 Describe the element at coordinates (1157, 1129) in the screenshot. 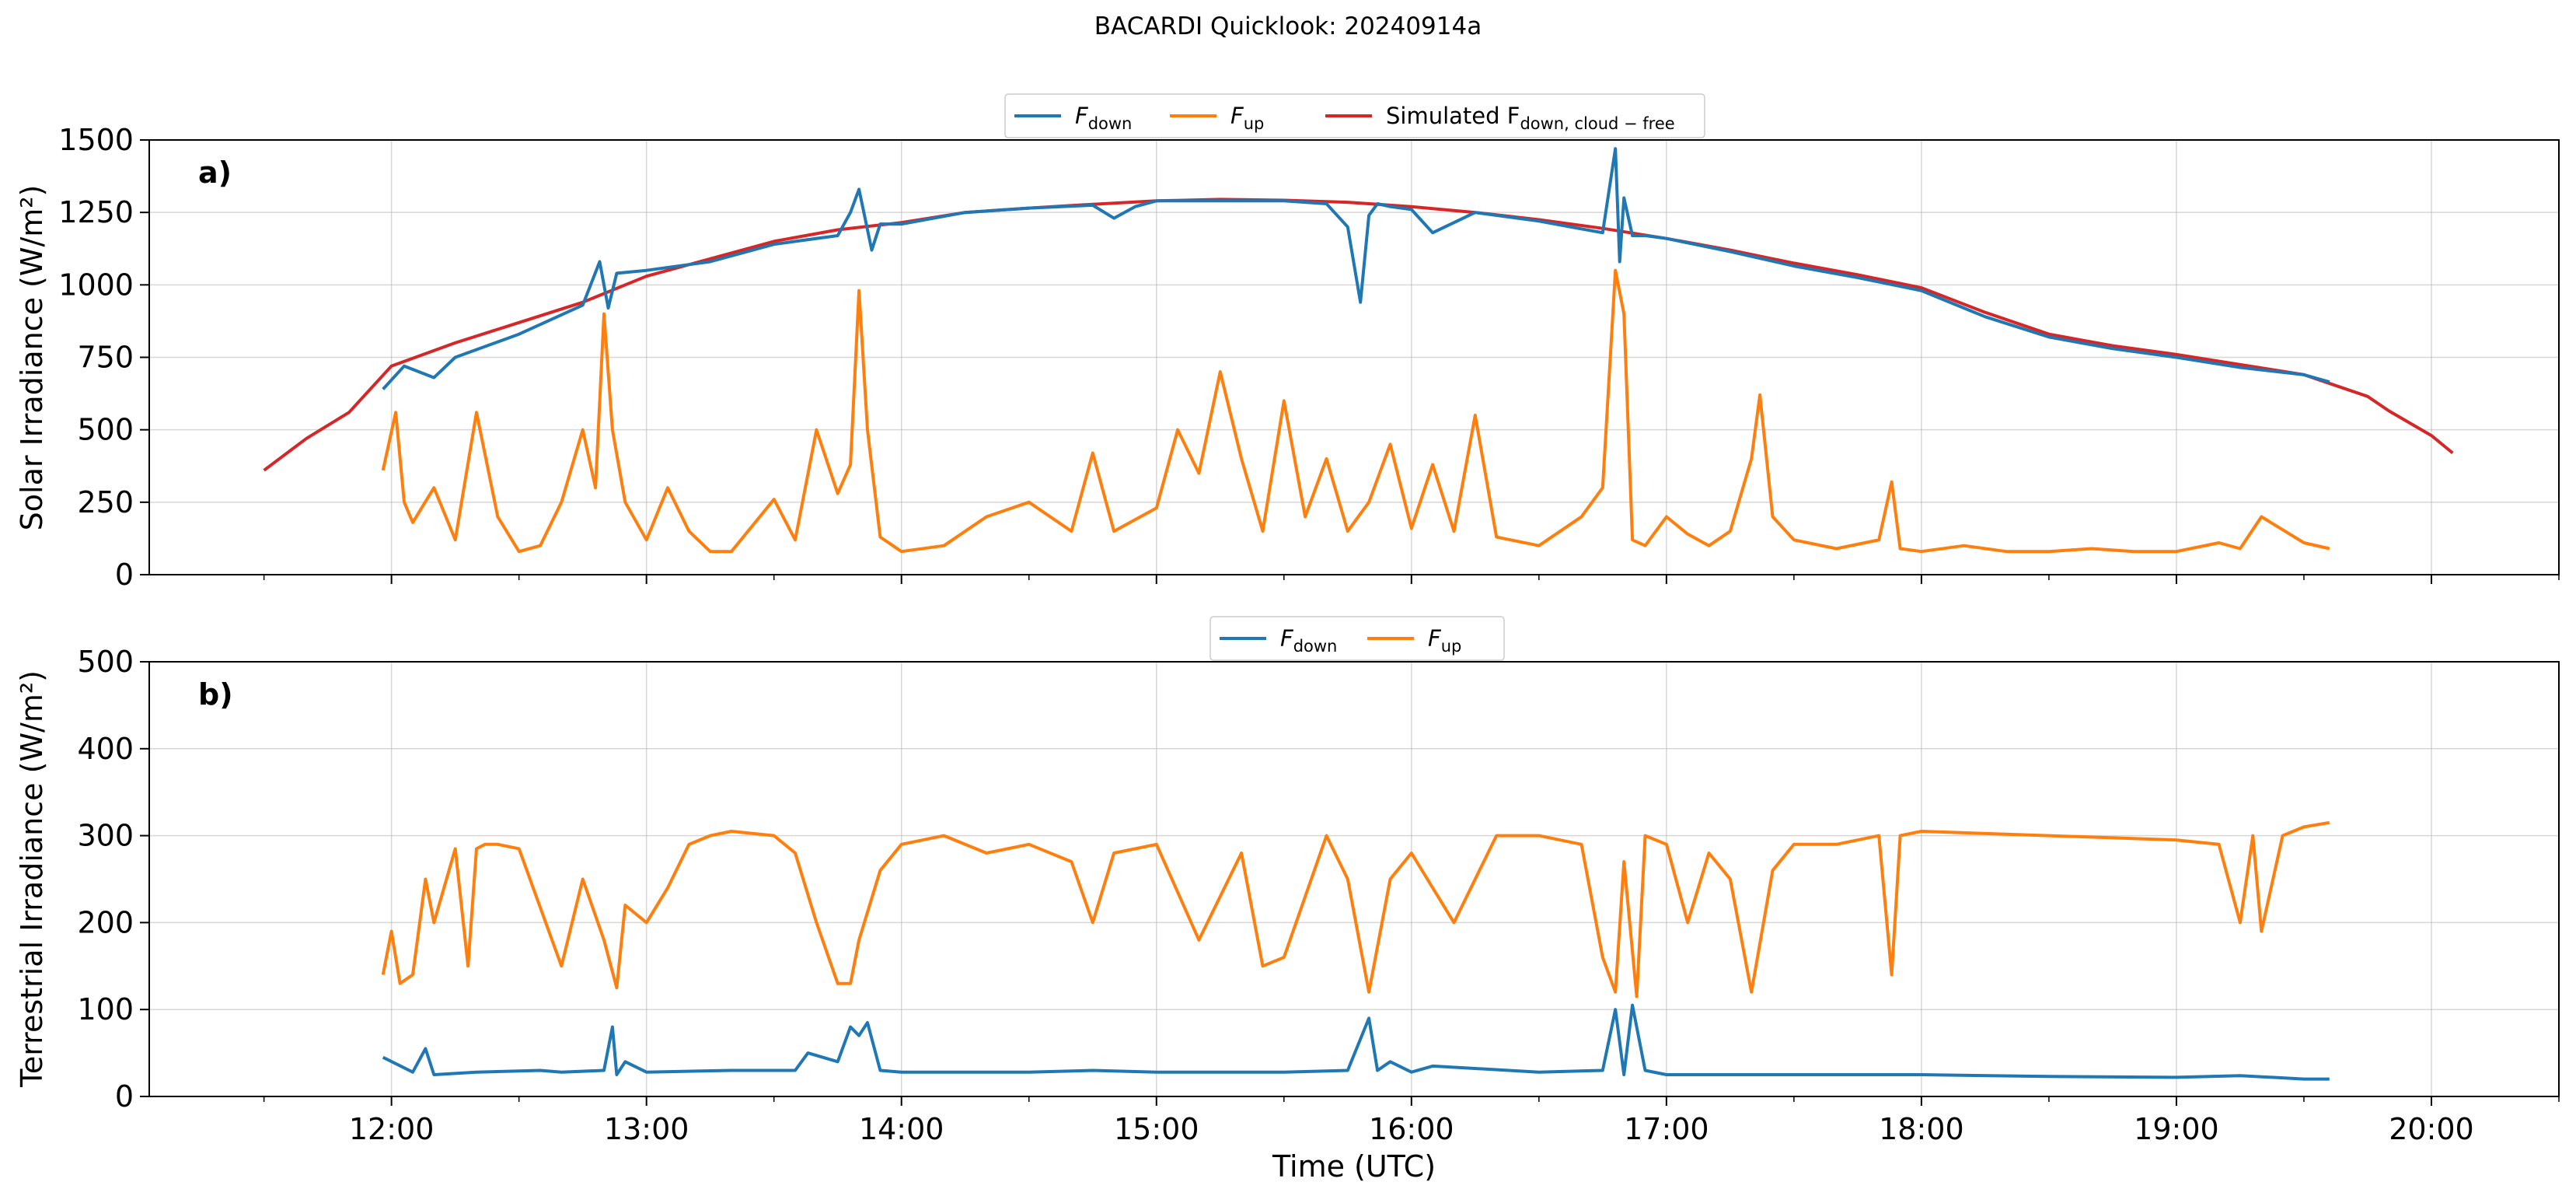

I see `x-tick-label: 15:00` at that location.